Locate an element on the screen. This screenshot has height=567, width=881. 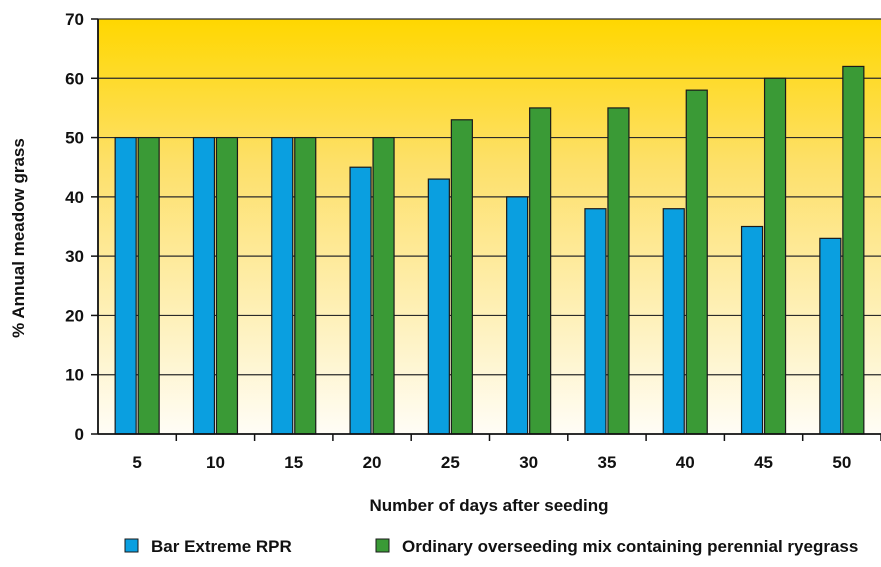
x-tick-label-20: 20 is located at coordinates (372, 462).